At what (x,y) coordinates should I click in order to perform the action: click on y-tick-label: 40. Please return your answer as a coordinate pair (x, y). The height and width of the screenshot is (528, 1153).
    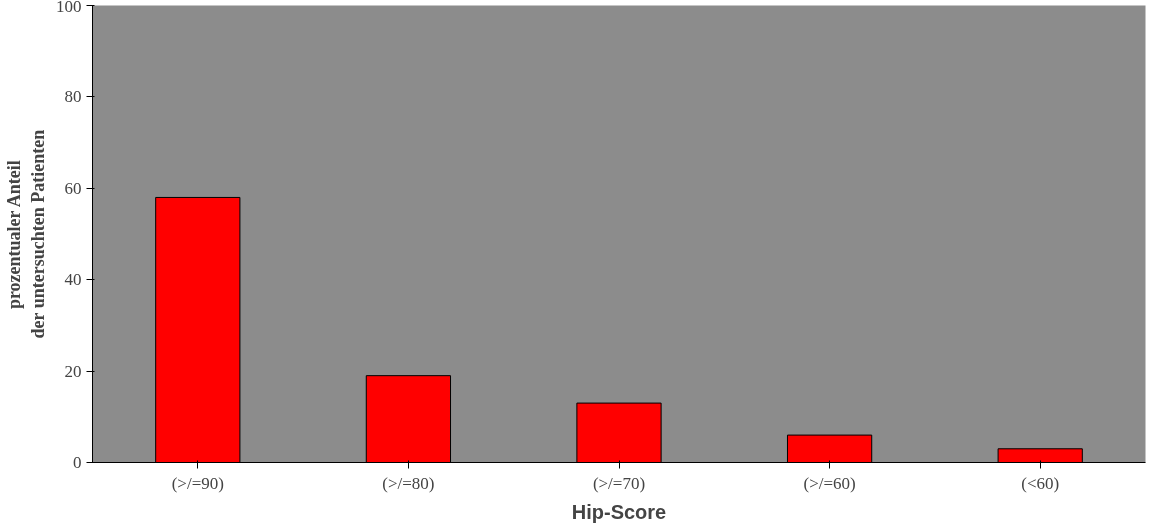
    Looking at the image, I should click on (73, 280).